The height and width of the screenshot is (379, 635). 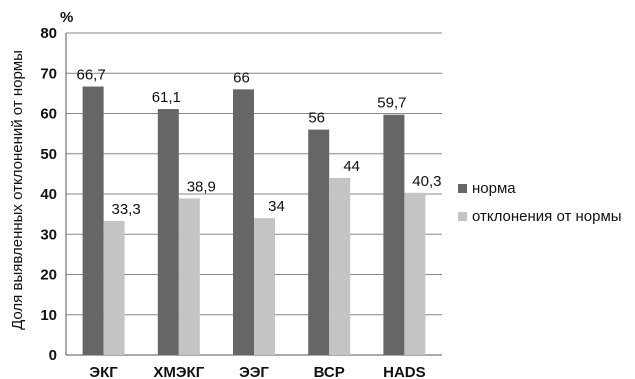 I want to click on legend-label: отклонения от нормы, so click(x=547, y=216).